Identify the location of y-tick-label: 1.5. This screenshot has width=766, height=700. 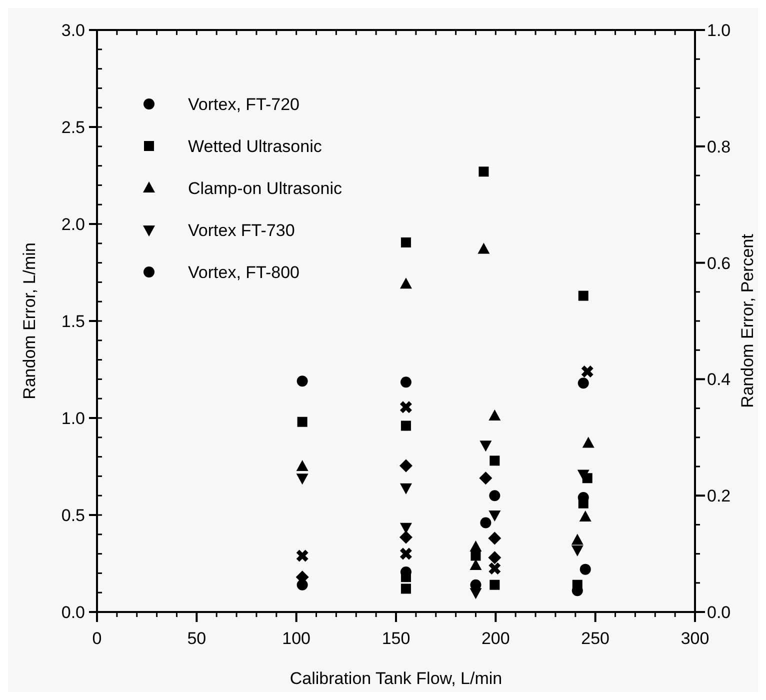
(73, 321).